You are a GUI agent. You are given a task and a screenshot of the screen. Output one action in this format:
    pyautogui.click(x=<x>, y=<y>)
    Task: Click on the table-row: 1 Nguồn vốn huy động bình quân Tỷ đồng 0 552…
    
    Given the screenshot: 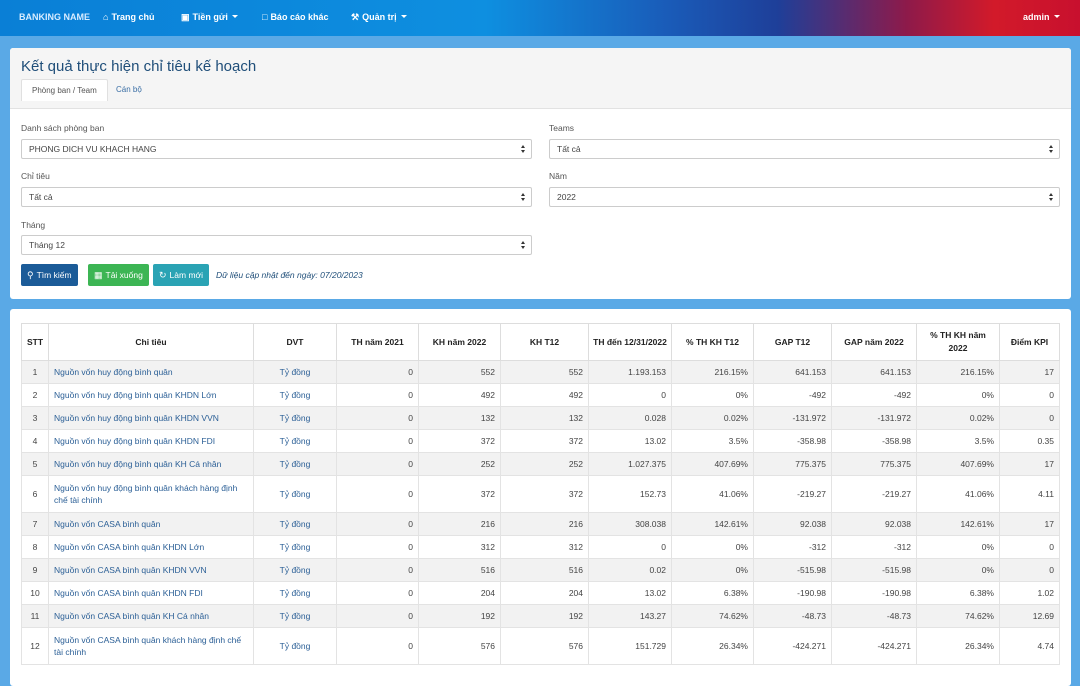 What is the action you would take?
    pyautogui.click(x=540, y=372)
    